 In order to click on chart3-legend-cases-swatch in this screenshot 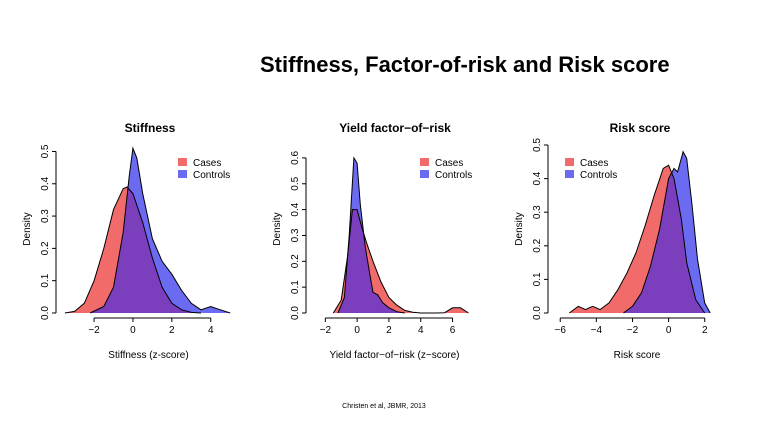, I will do `click(569, 162)`.